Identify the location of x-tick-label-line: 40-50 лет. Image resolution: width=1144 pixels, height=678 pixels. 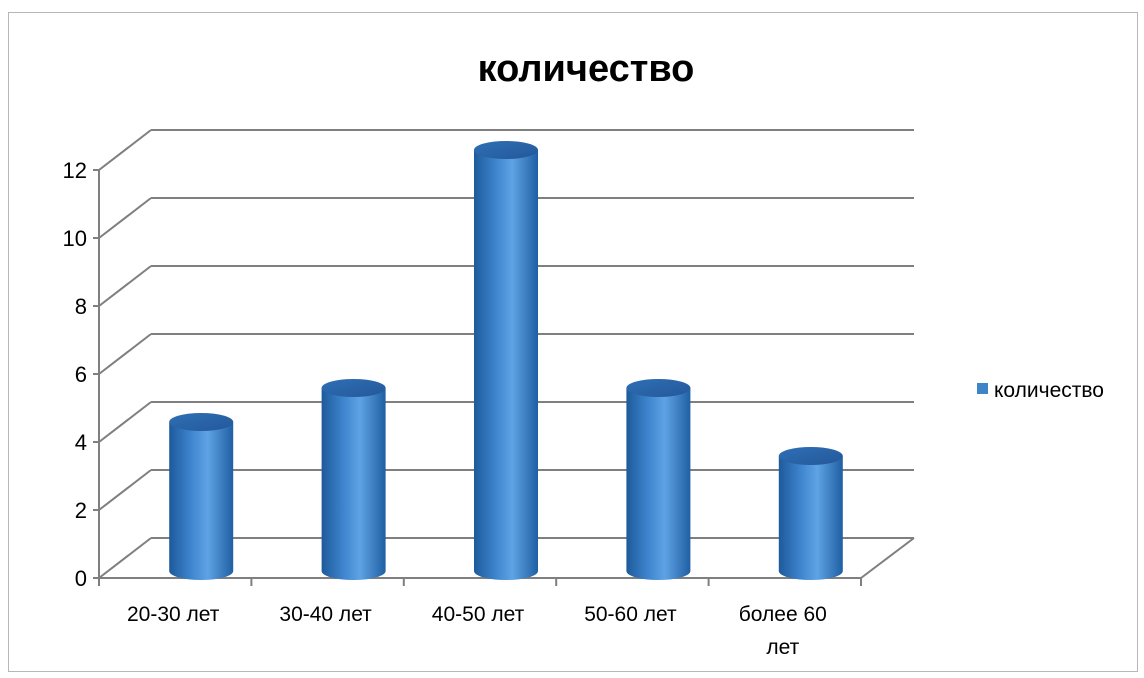
(478, 614).